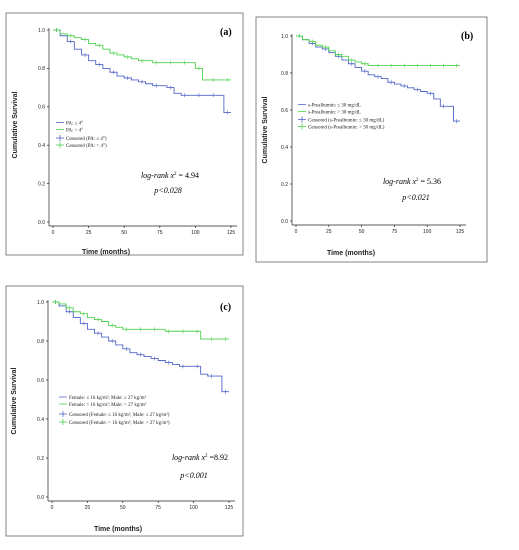 This screenshot has height=550, width=519. I want to click on panel-a-label: (a), so click(226, 32).